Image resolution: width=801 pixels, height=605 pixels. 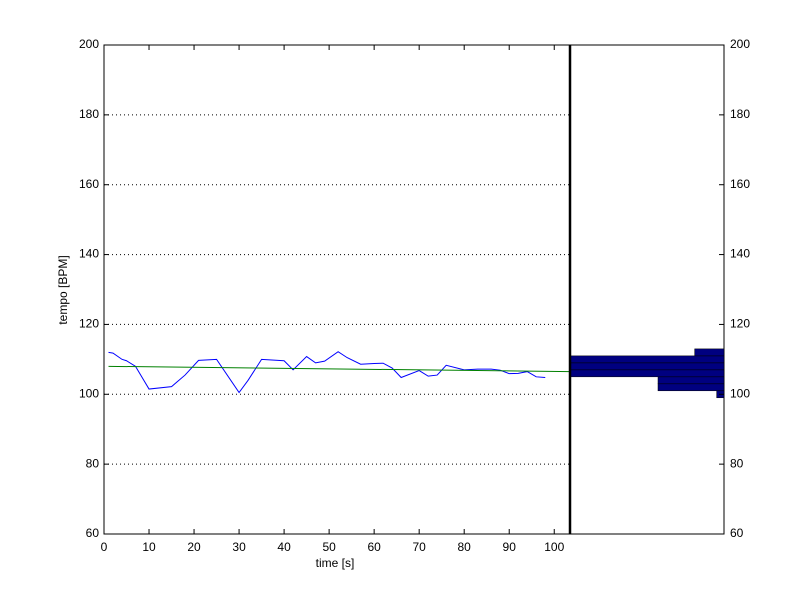 What do you see at coordinates (554, 547) in the screenshot?
I see `x-tick-label: 100` at bounding box center [554, 547].